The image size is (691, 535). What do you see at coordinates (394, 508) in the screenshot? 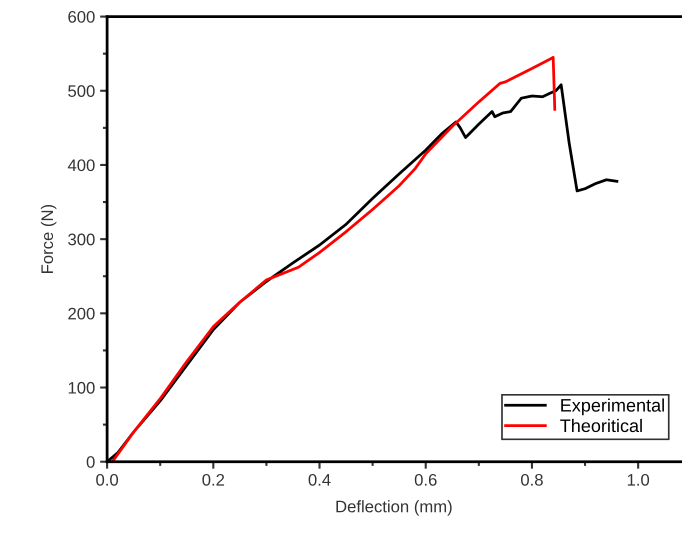
I see `x-axis-title: Deflection (mm)` at bounding box center [394, 508].